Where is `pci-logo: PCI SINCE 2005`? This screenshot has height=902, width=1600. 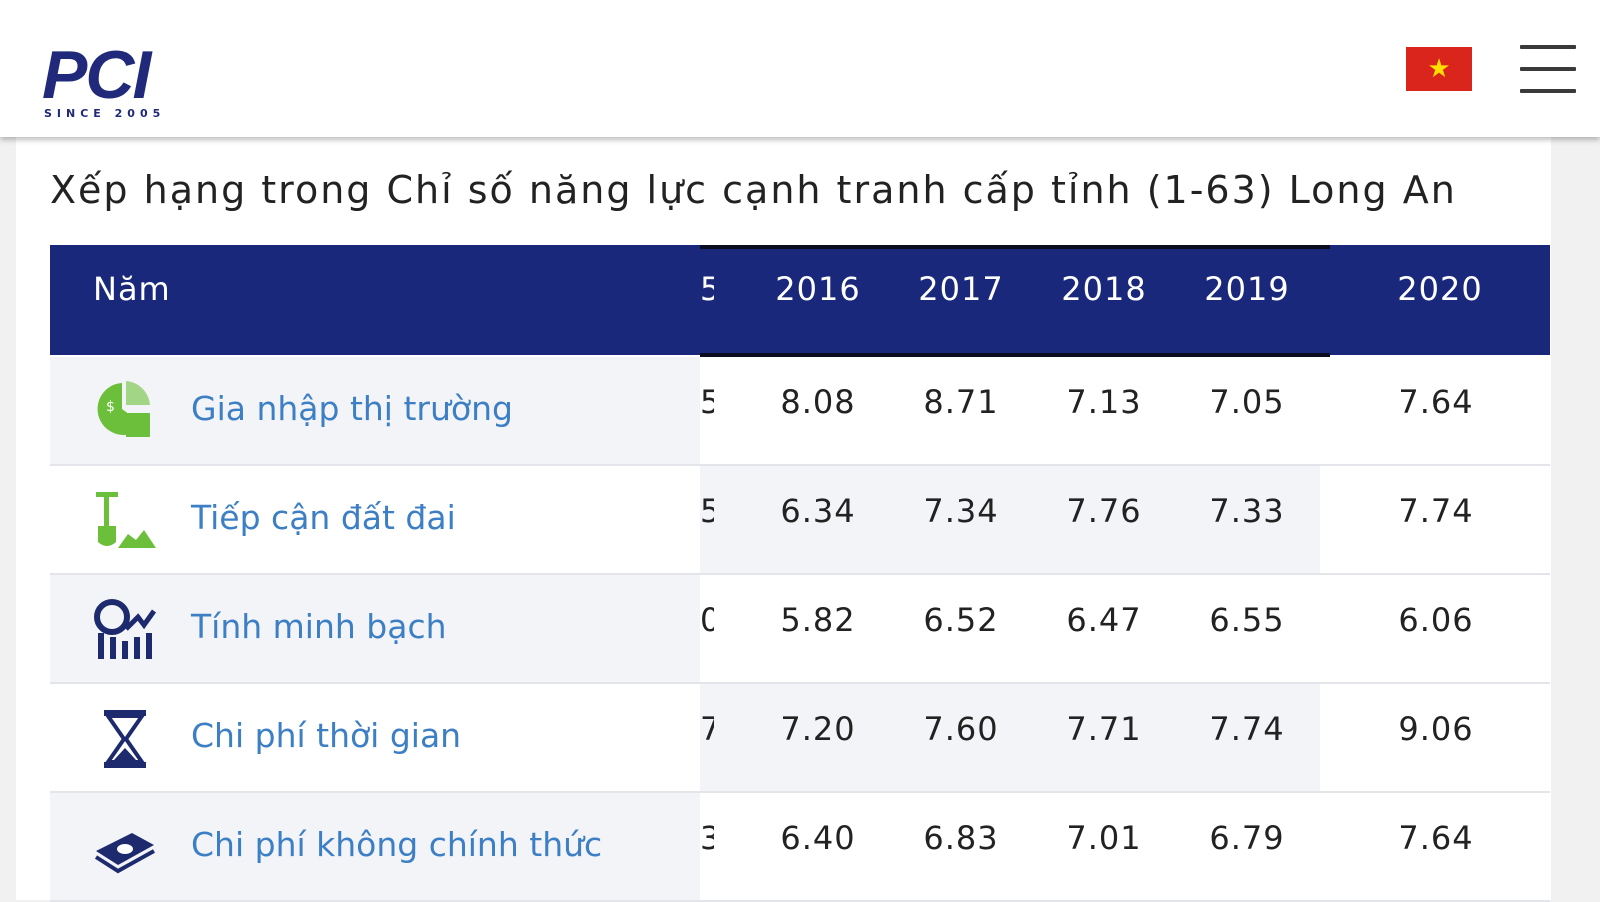
pci-logo: PCI SINCE 2005 is located at coordinates (115, 79).